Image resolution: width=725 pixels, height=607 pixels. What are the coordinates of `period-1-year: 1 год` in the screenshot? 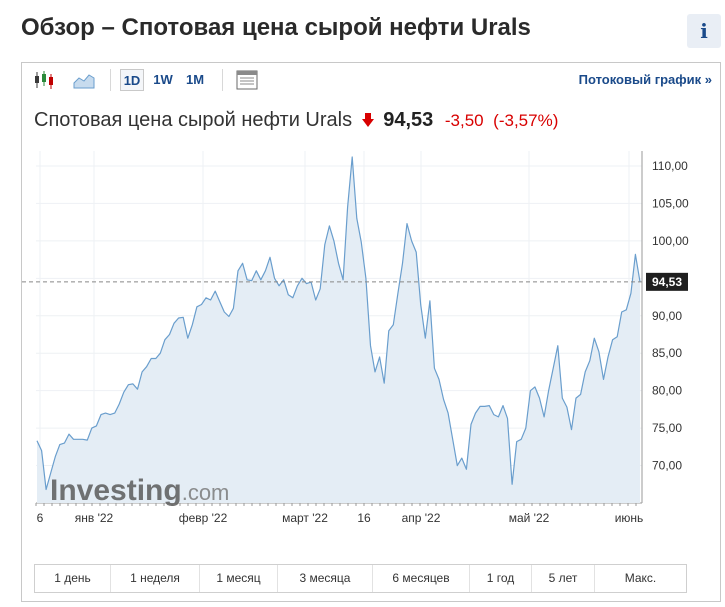 It's located at (501, 578).